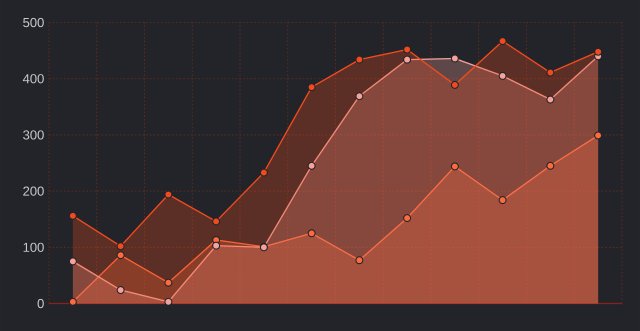 The image size is (640, 331). Describe the element at coordinates (33, 191) in the screenshot. I see `y-tick-label: 200` at that location.